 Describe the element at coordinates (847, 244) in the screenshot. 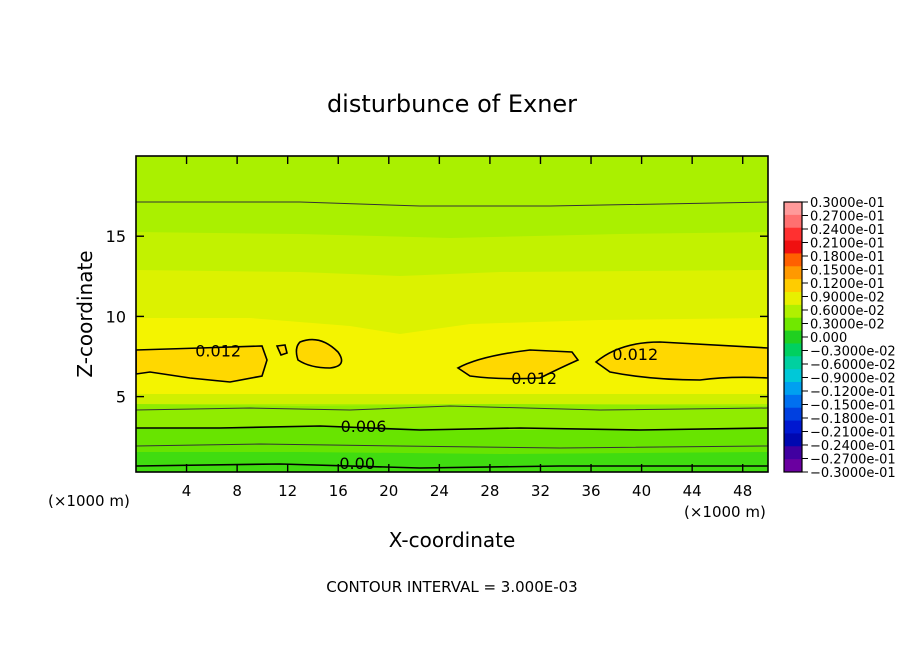

I see `colorbar-label: 0.2100e-01` at that location.